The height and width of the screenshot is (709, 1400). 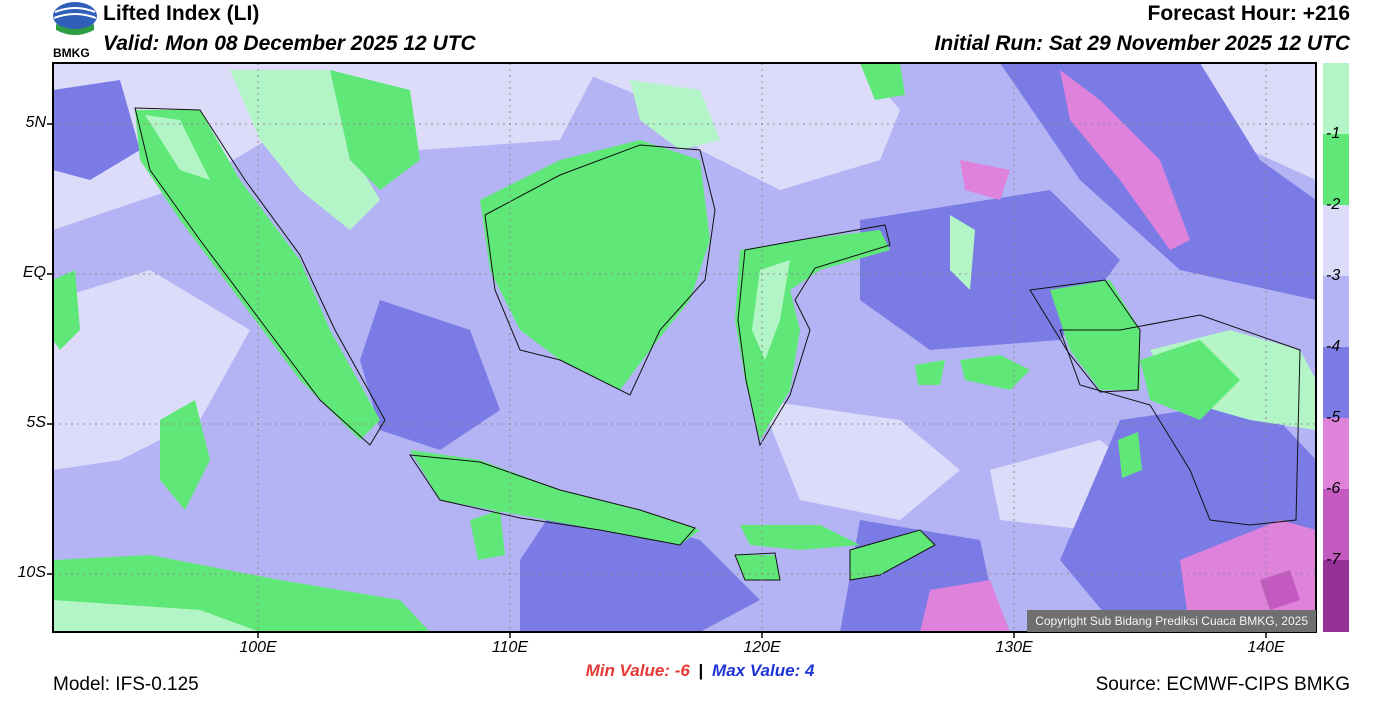 What do you see at coordinates (34, 272) in the screenshot?
I see `lat-label-eq: EQ` at bounding box center [34, 272].